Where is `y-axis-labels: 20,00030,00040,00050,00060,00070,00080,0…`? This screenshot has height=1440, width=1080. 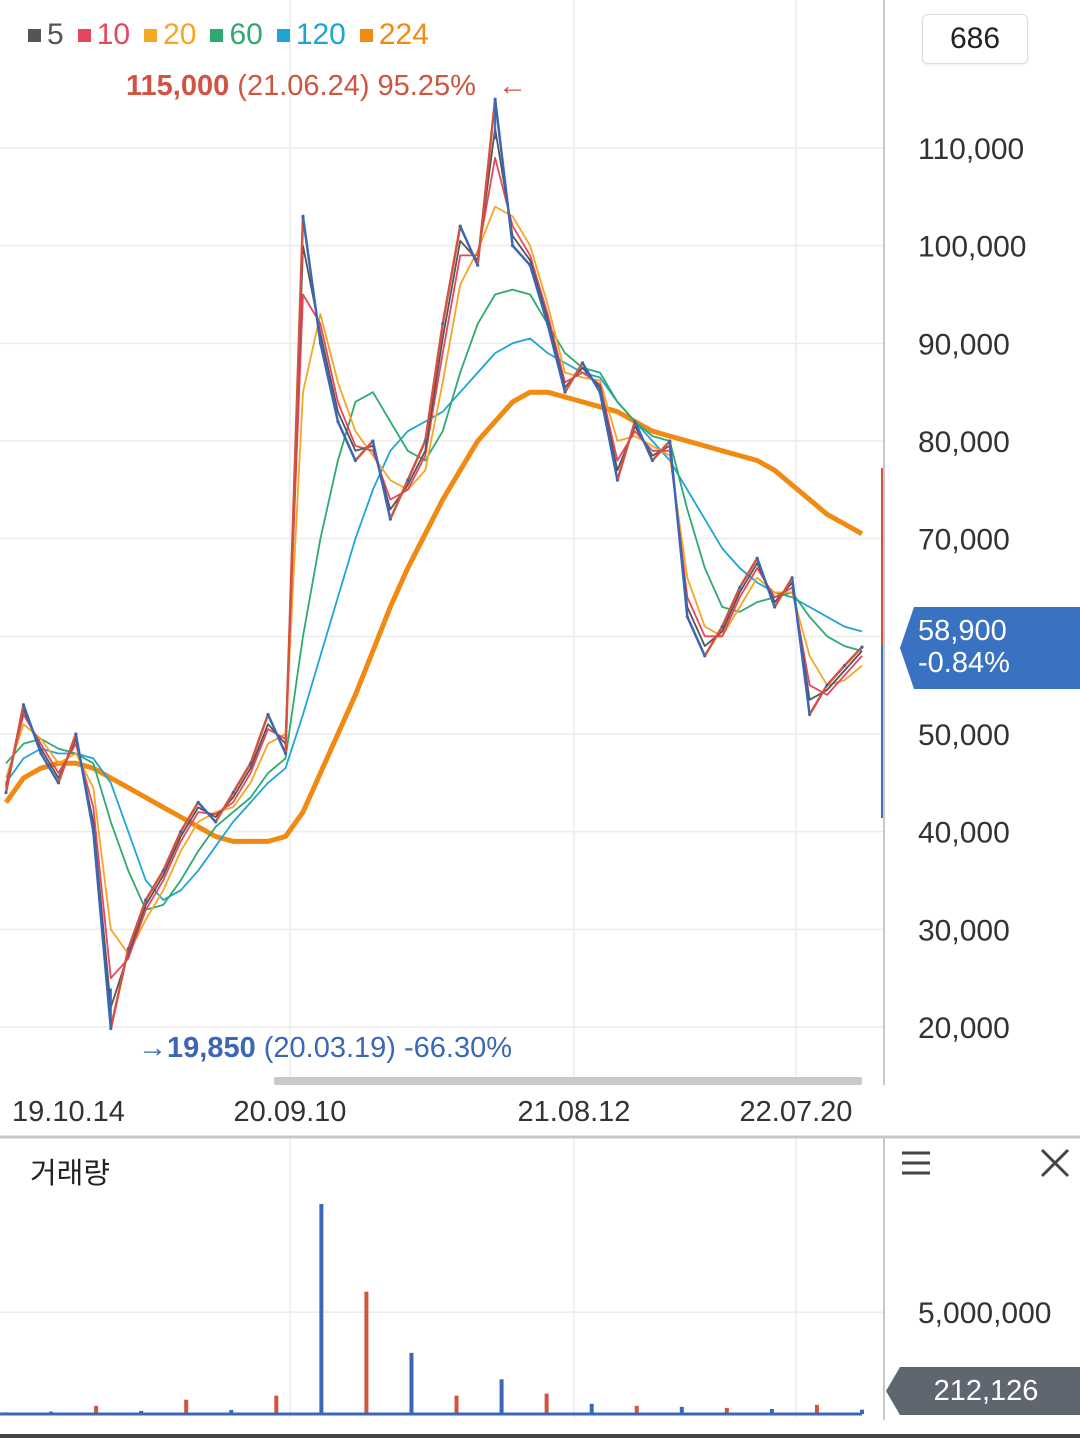 y-axis-labels: 20,00030,00040,00050,00060,00070,00080,0… is located at coordinates (972, 589).